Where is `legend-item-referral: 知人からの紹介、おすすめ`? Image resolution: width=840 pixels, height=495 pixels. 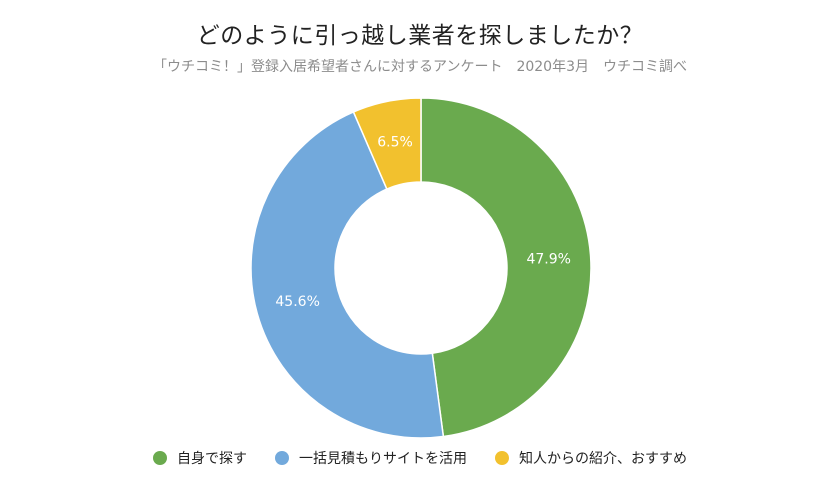
legend-item-referral: 知人からの紹介、おすすめ is located at coordinates (591, 458).